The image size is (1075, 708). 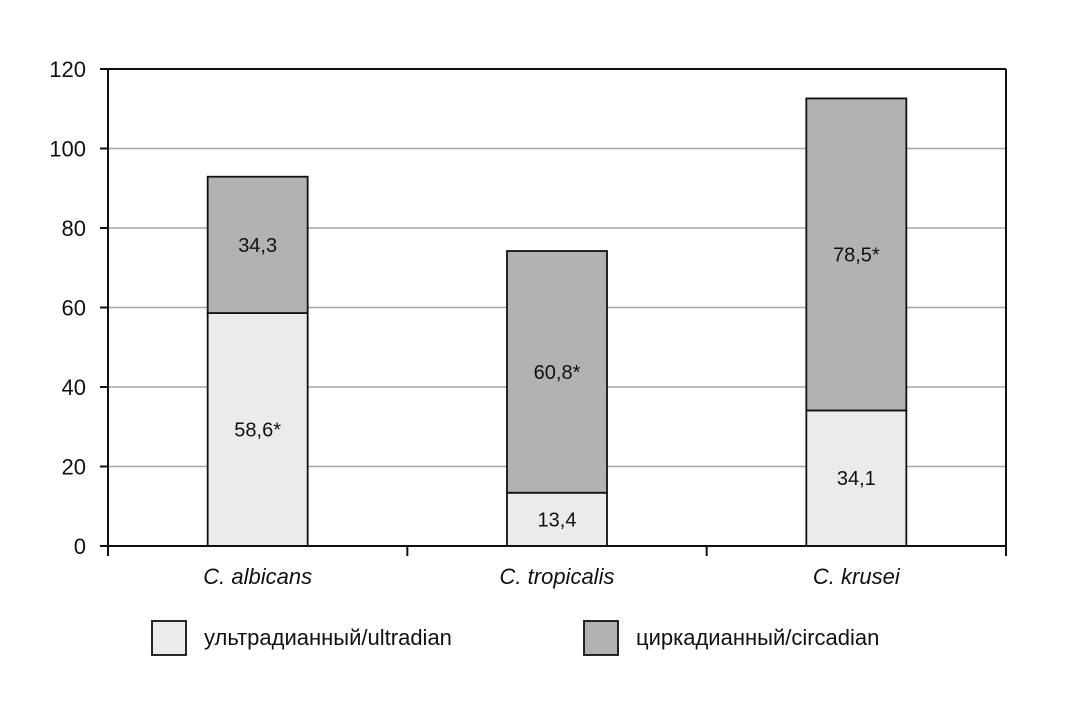 I want to click on data-label: 34,1, so click(x=856, y=479).